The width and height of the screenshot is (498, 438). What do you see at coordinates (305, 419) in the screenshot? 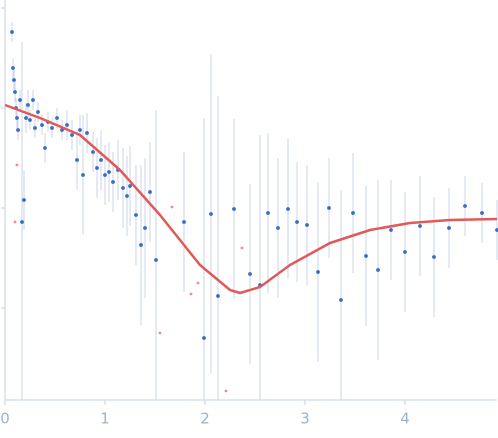
I see `x-tick-label: 3` at bounding box center [305, 419].